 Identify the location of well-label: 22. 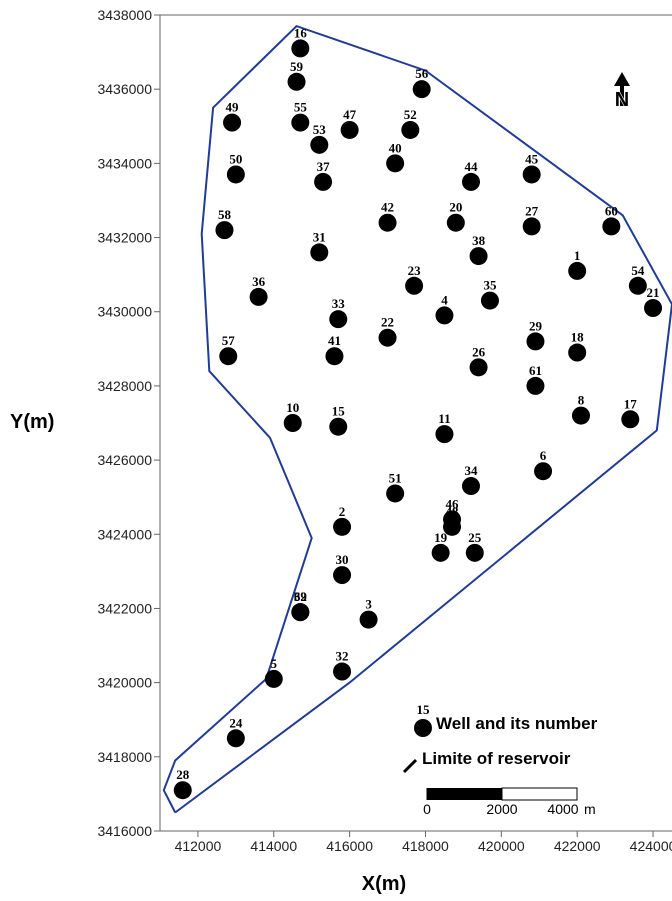
(387, 322).